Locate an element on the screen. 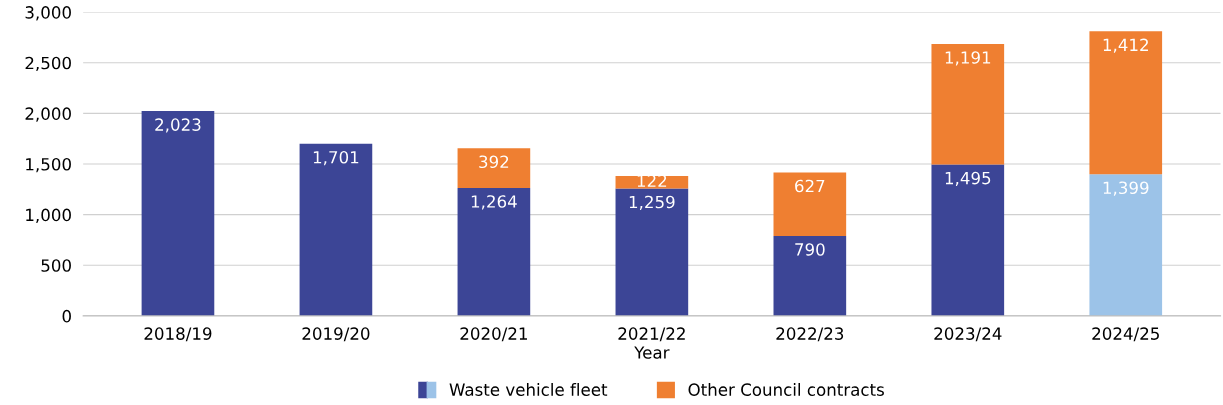 The width and height of the screenshot is (1223, 405). y-tick-label: 2,500 is located at coordinates (48, 64).